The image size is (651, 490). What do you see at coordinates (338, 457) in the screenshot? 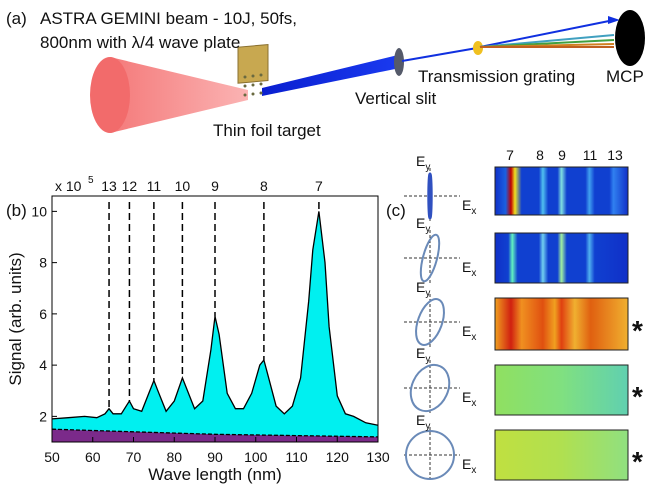
I see `x-tick-label: 120` at bounding box center [338, 457].